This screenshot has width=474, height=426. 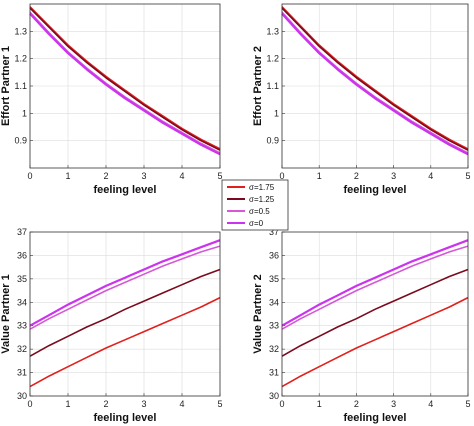 I want to click on legend-label-4: σ=0, so click(x=256, y=223).